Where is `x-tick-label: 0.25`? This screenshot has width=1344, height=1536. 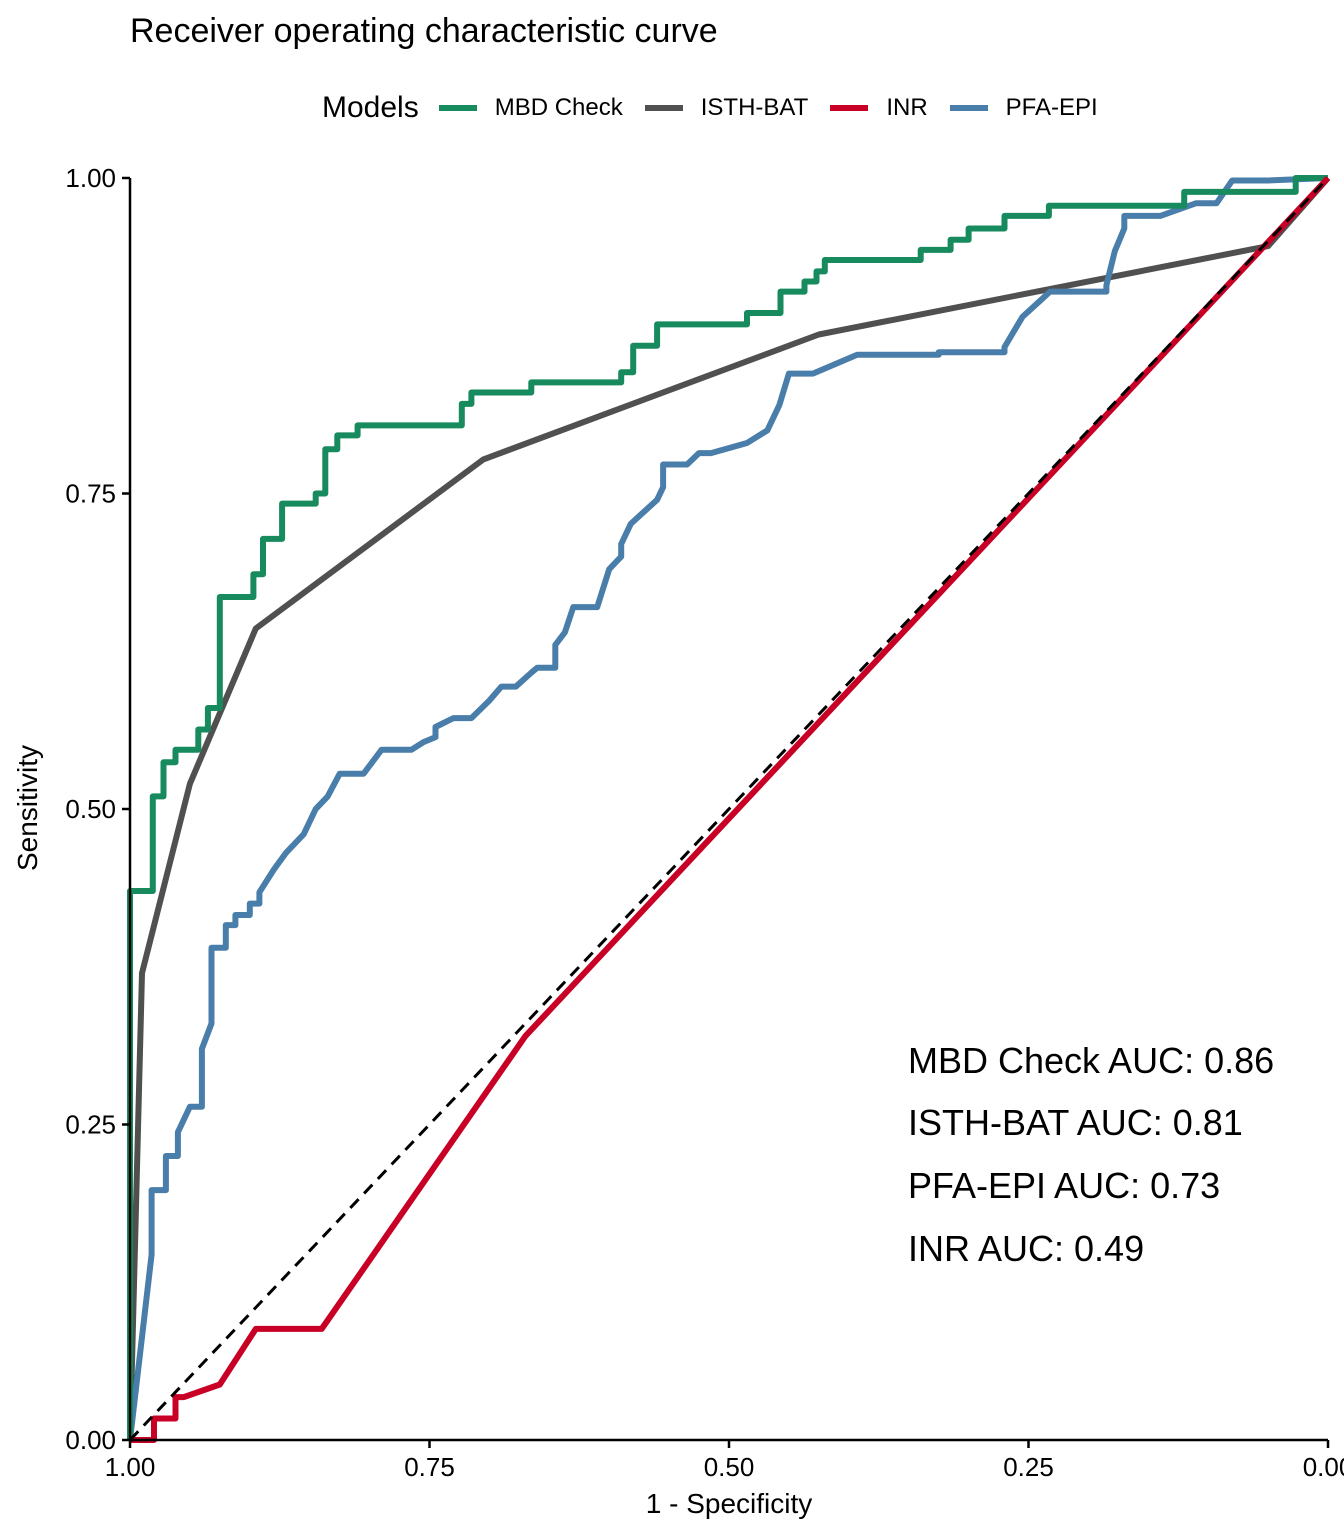
x-tick-label: 0.25 is located at coordinates (1028, 1467).